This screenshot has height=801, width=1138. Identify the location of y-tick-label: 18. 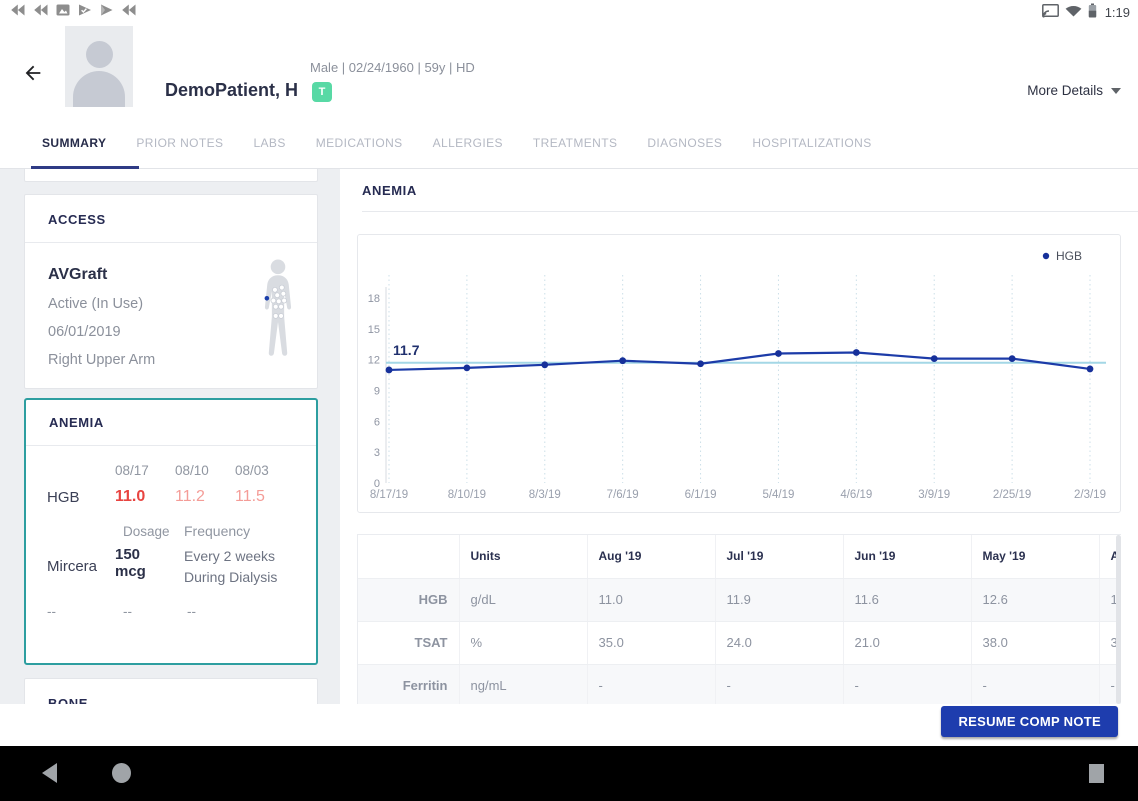
(374, 299).